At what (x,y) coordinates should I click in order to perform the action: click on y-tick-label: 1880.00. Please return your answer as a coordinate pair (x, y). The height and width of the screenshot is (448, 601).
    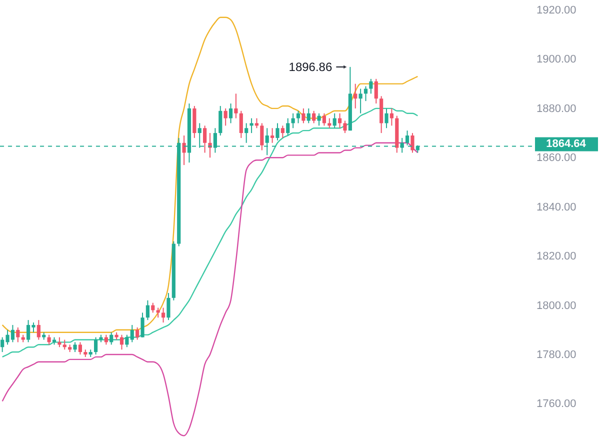
    Looking at the image, I should click on (556, 108).